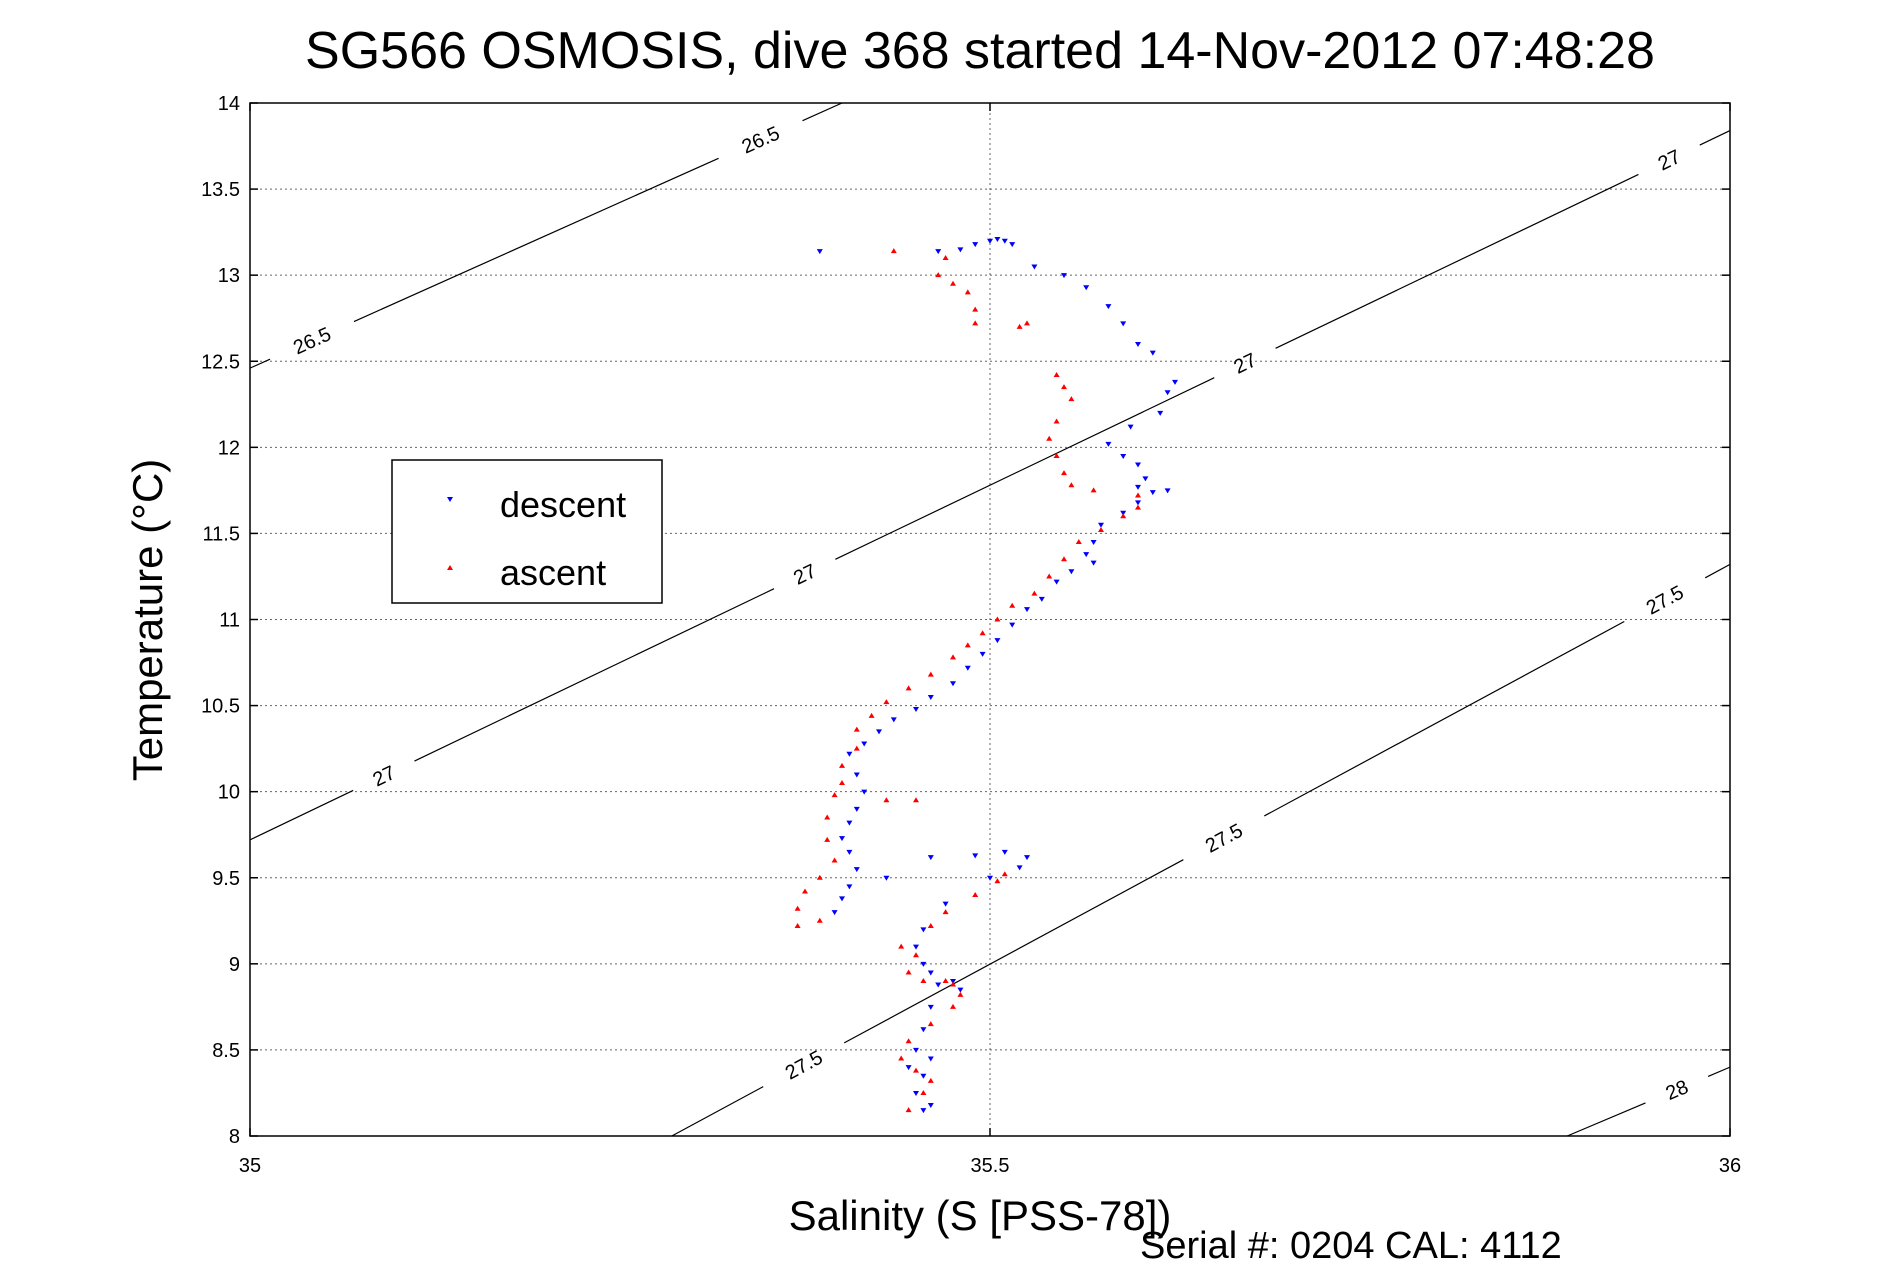  What do you see at coordinates (986, 675) in the screenshot?
I see `data-points` at bounding box center [986, 675].